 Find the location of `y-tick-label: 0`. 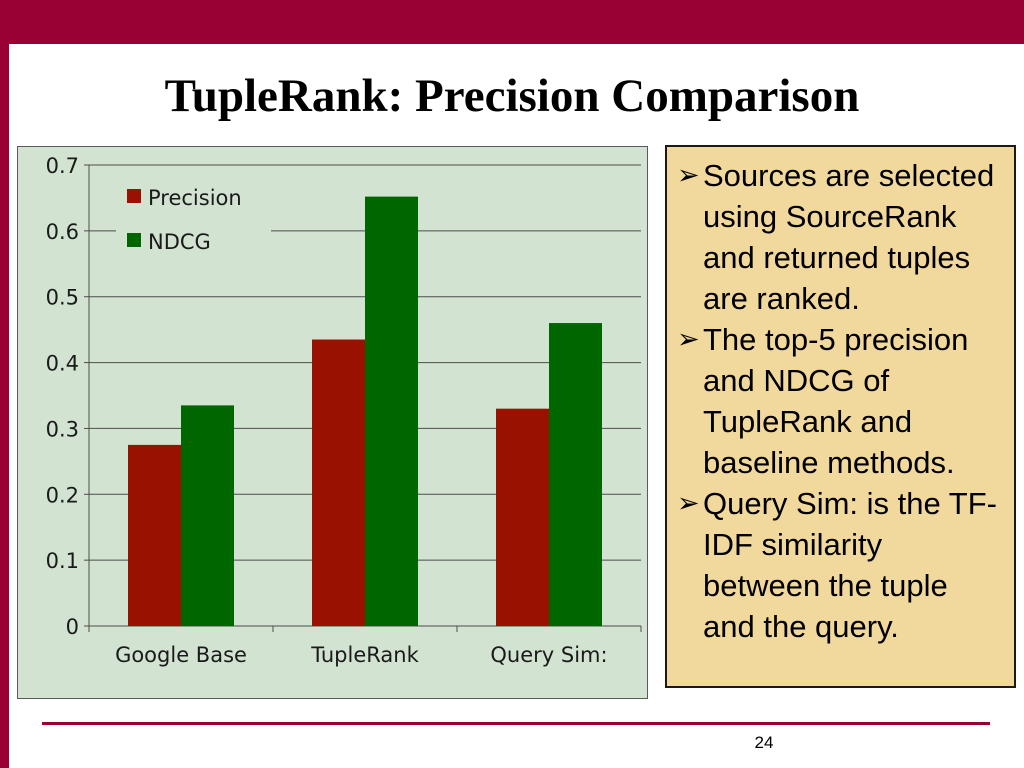

y-tick-label: 0 is located at coordinates (72, 627).